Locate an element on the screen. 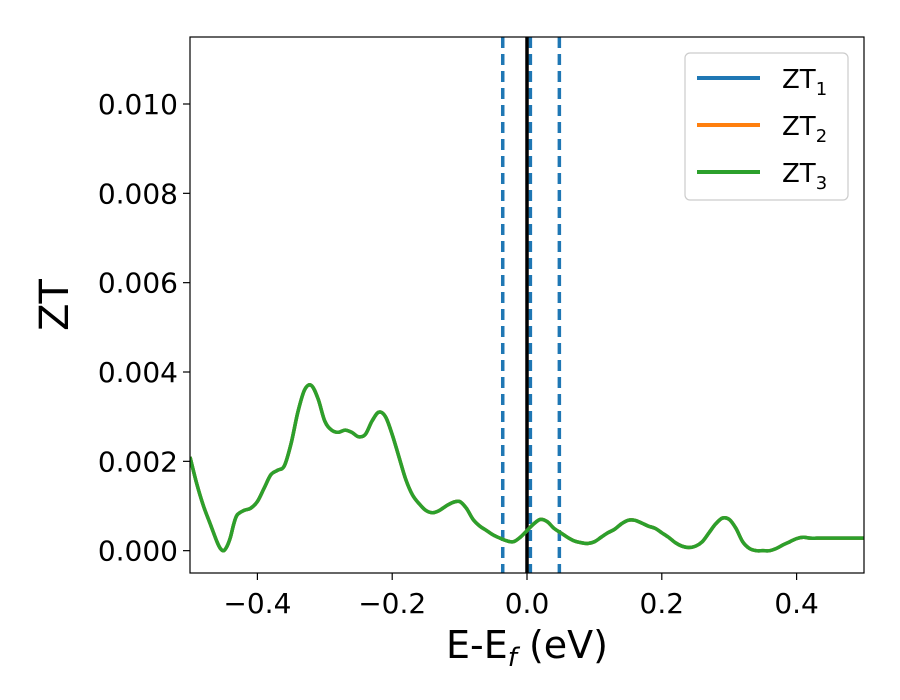  y-tick-label: 0.002 is located at coordinates (138, 461).